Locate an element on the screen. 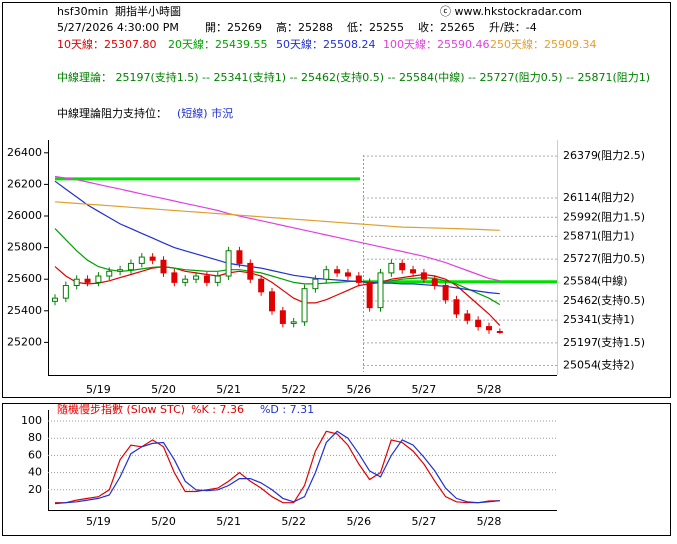  level-name: (支持1.5) is located at coordinates (621, 342).